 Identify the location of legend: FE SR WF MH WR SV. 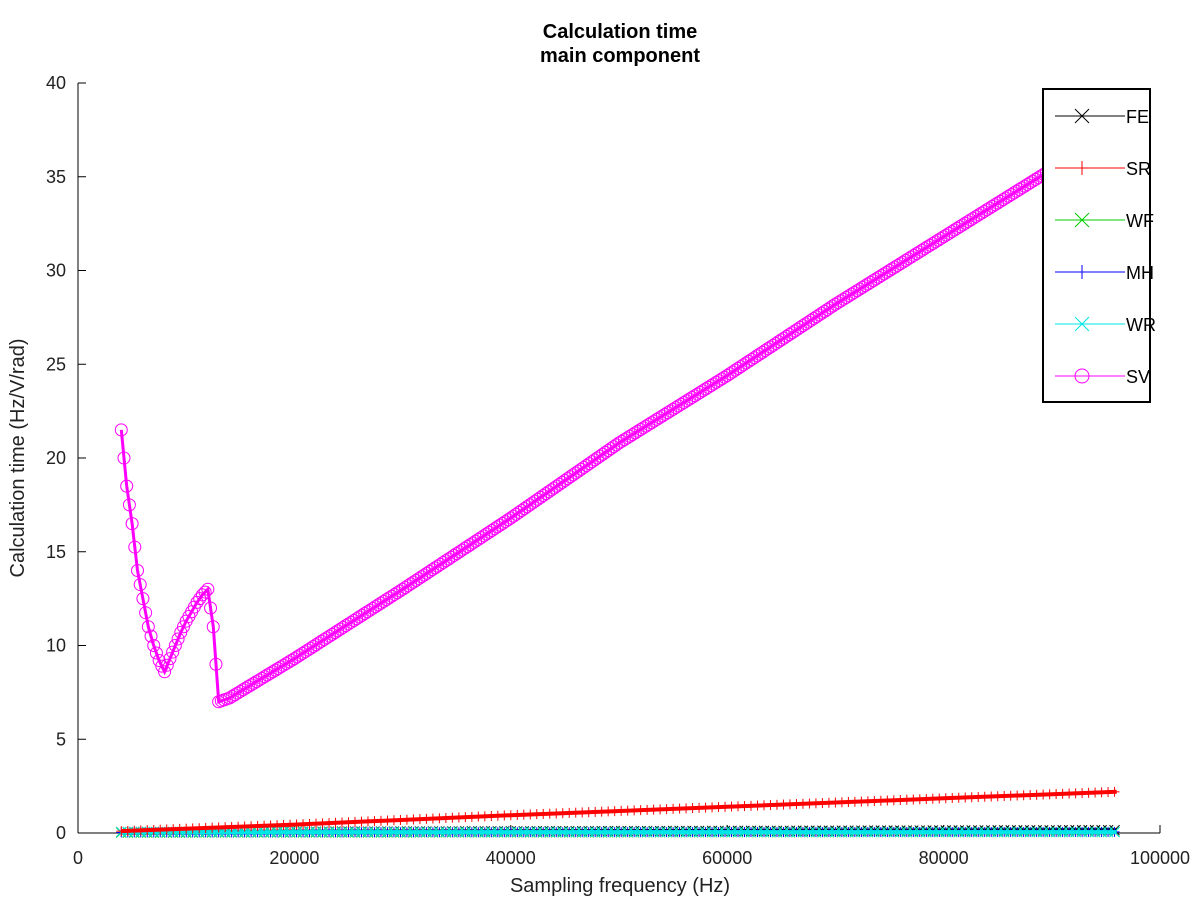
(1099, 245).